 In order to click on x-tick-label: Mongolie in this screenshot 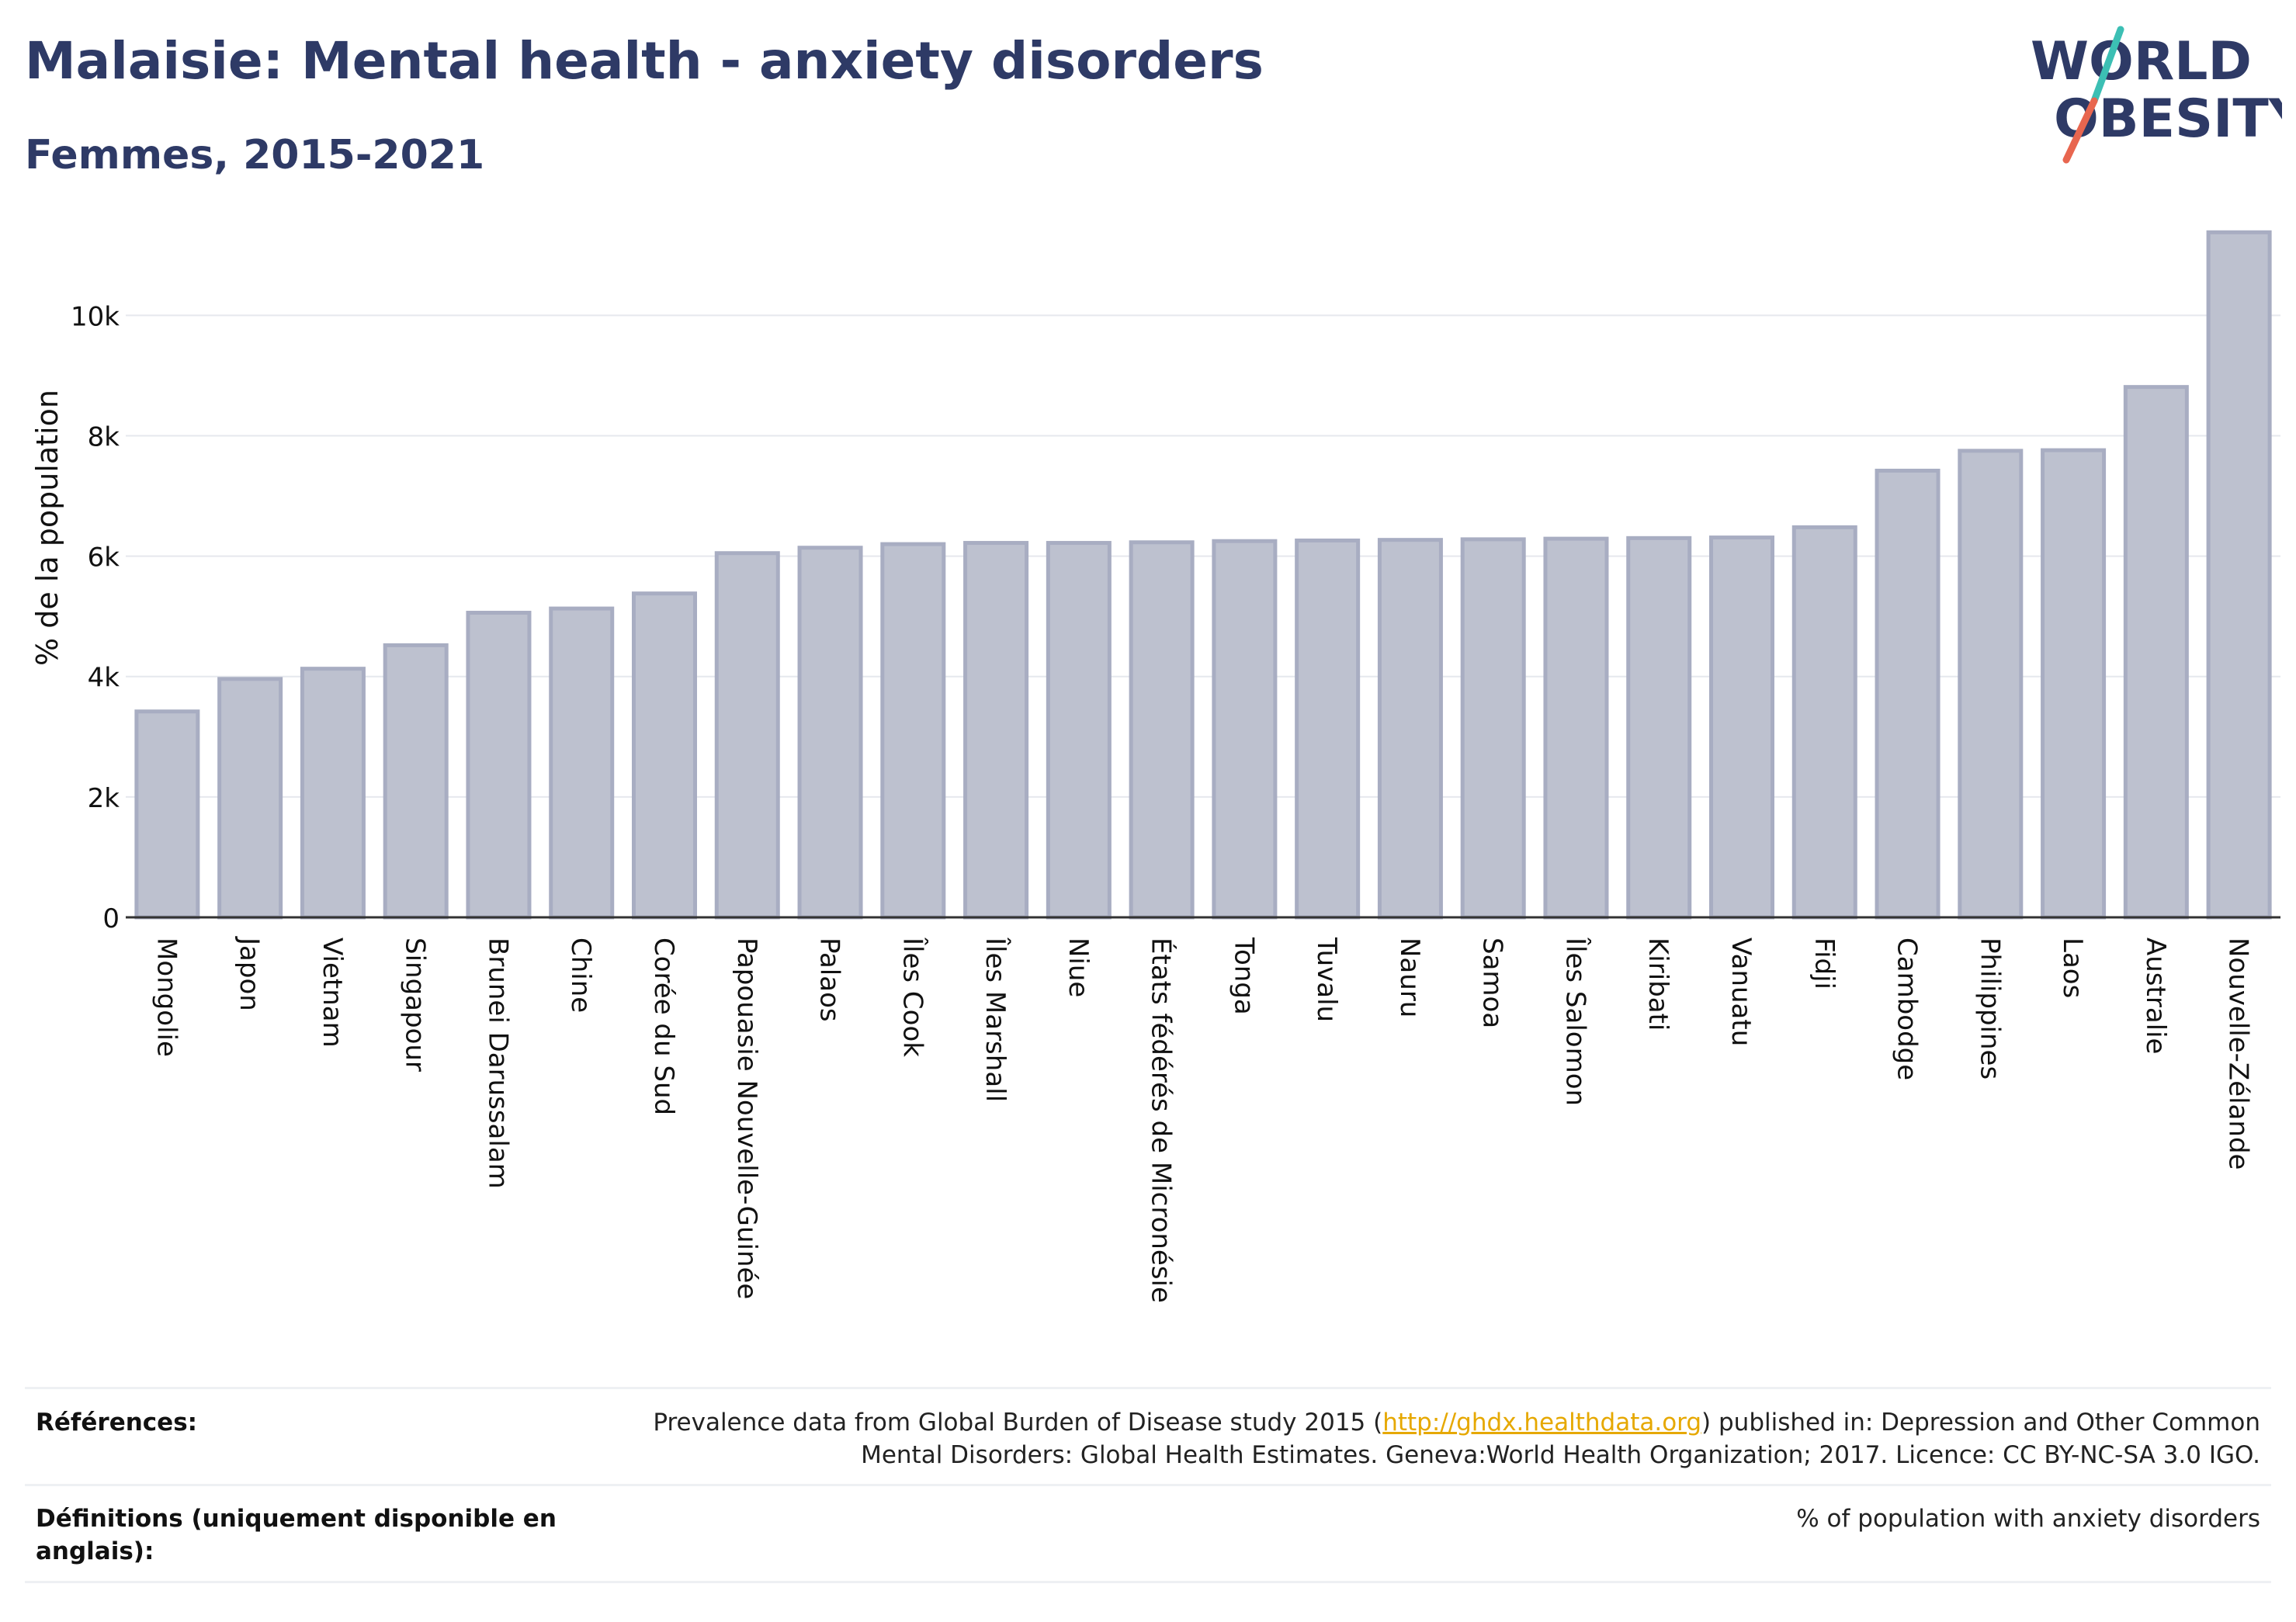, I will do `click(166, 997)`.